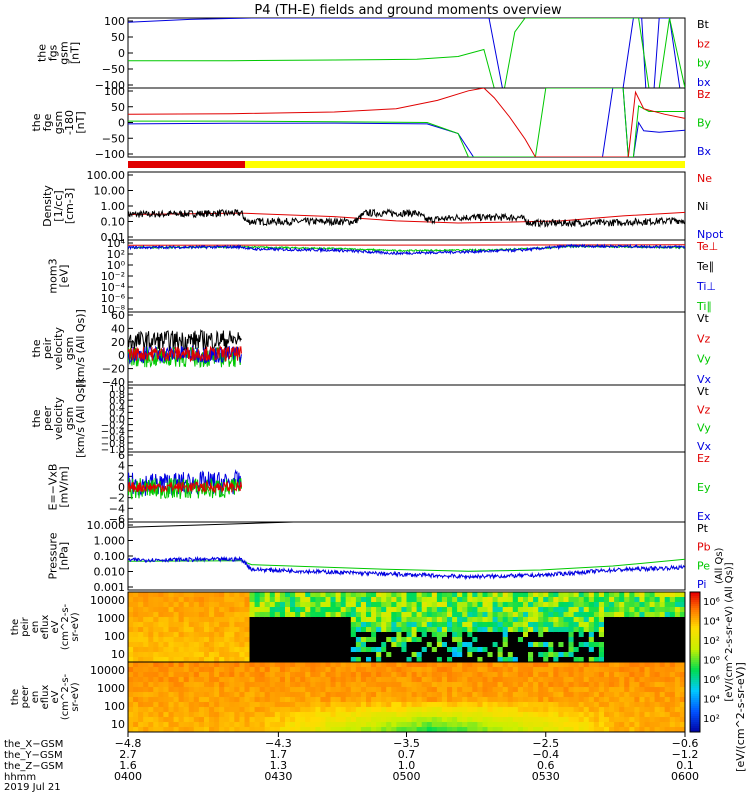 This screenshot has height=800, width=750. Describe the element at coordinates (118, 315) in the screenshot. I see `y-tick-label: 60` at that location.